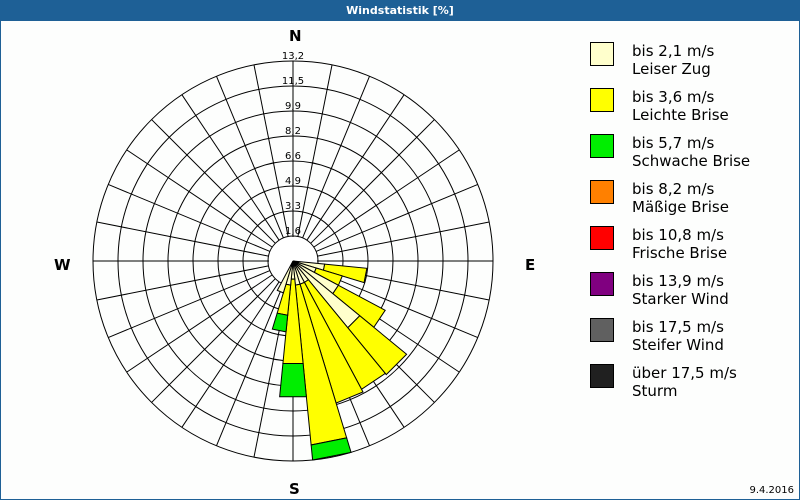 This screenshot has width=800, height=500. What do you see at coordinates (293, 144) in the screenshot?
I see `radial-tick-labels: 1,6 3,3 4,9 6,6 8,2 9,9 11,5 13,2` at bounding box center [293, 144].